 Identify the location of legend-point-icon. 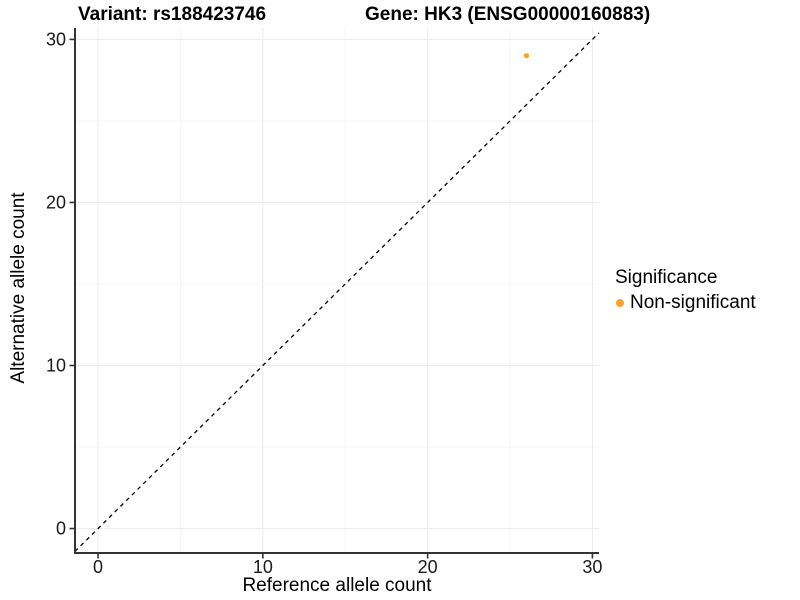
(620, 303).